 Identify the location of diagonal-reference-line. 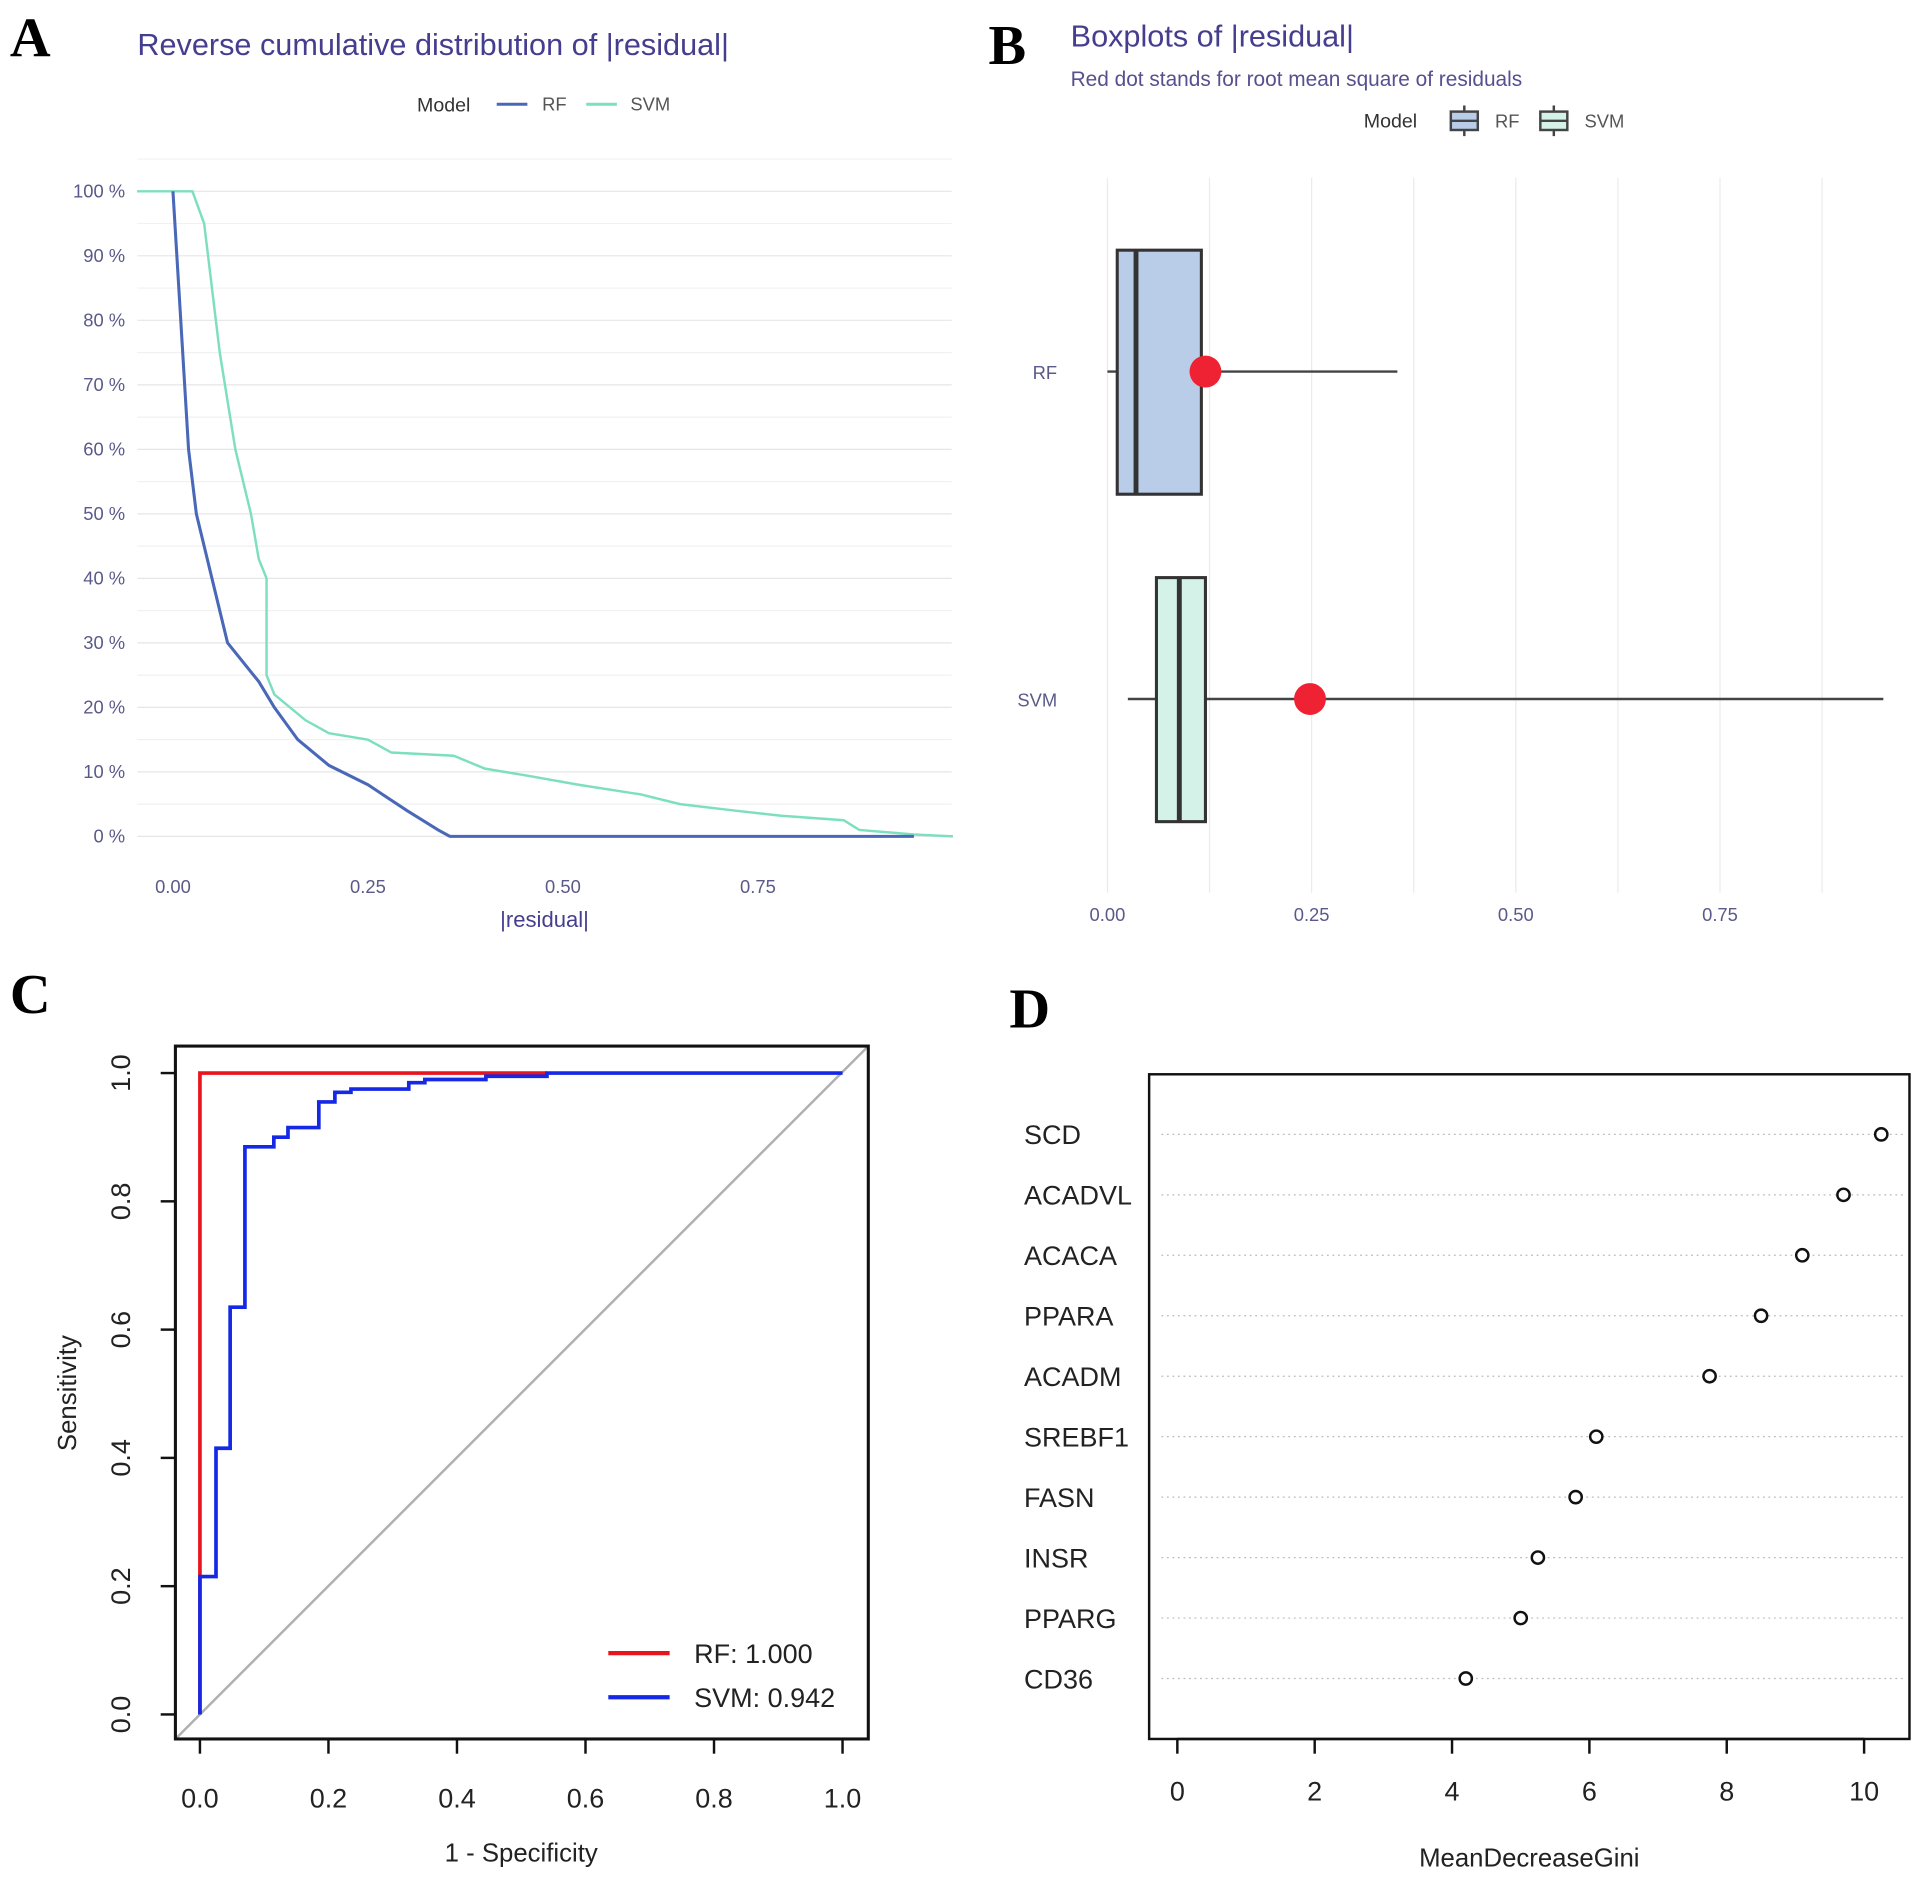
(522, 1392).